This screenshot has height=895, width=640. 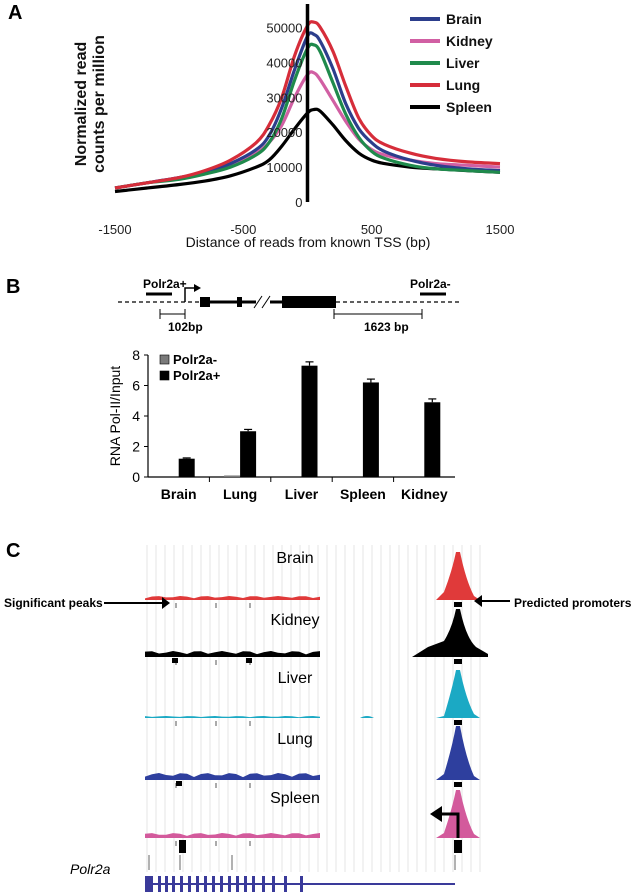 What do you see at coordinates (573, 603) in the screenshot?
I see `annotation-predicted-promoters: Predicted promoters` at bounding box center [573, 603].